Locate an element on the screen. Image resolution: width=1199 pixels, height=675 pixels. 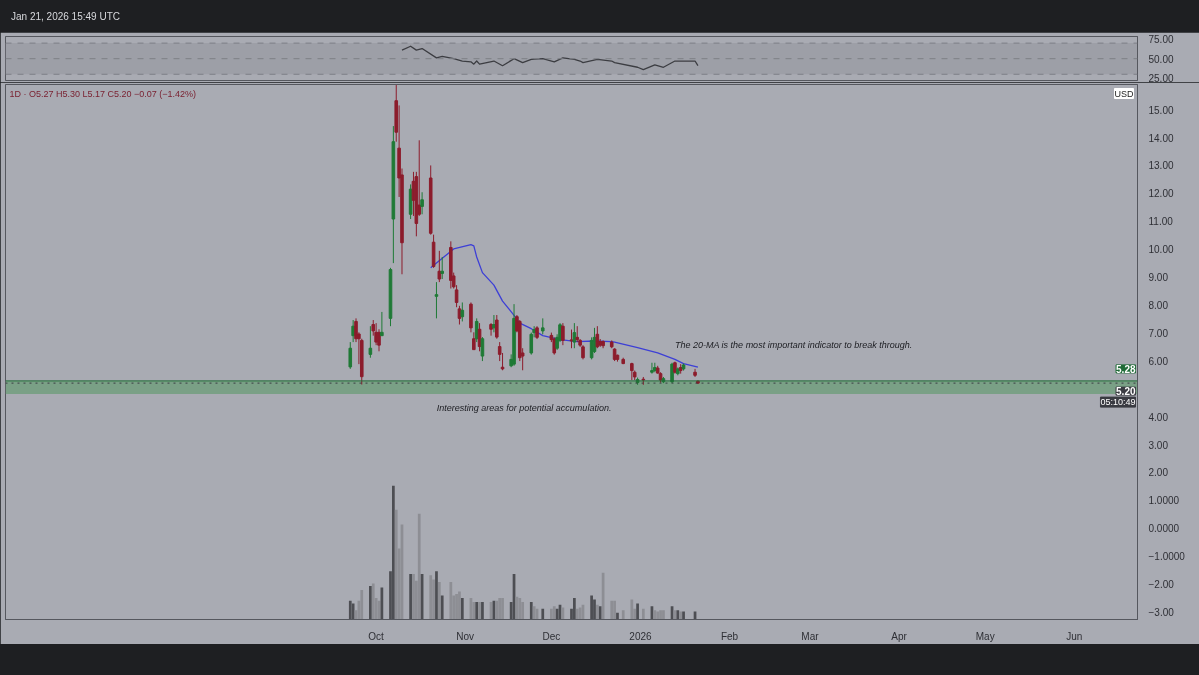
y-tick-label: 3.00 is located at coordinates (1158, 445).